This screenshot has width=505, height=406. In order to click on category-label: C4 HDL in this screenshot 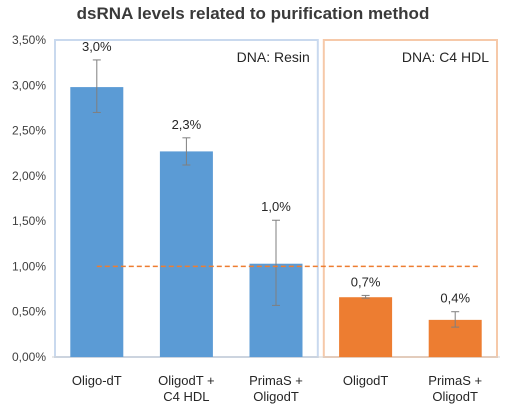, I will do `click(186, 396)`.